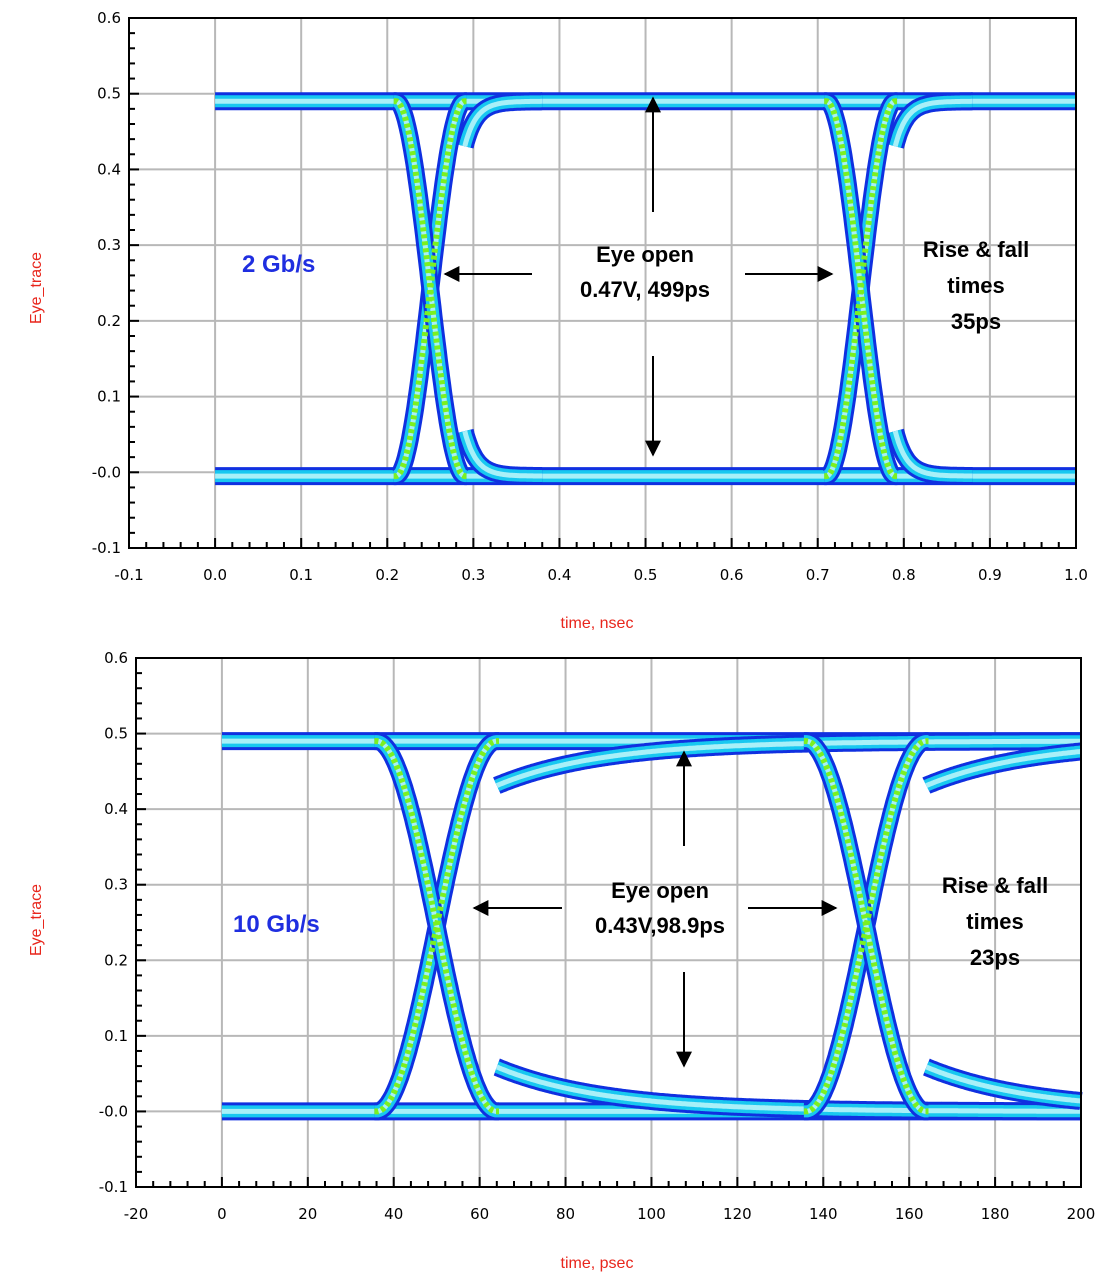 Image resolution: width=1114 pixels, height=1281 pixels. I want to click on x-tick-label: 0.3, so click(473, 575).